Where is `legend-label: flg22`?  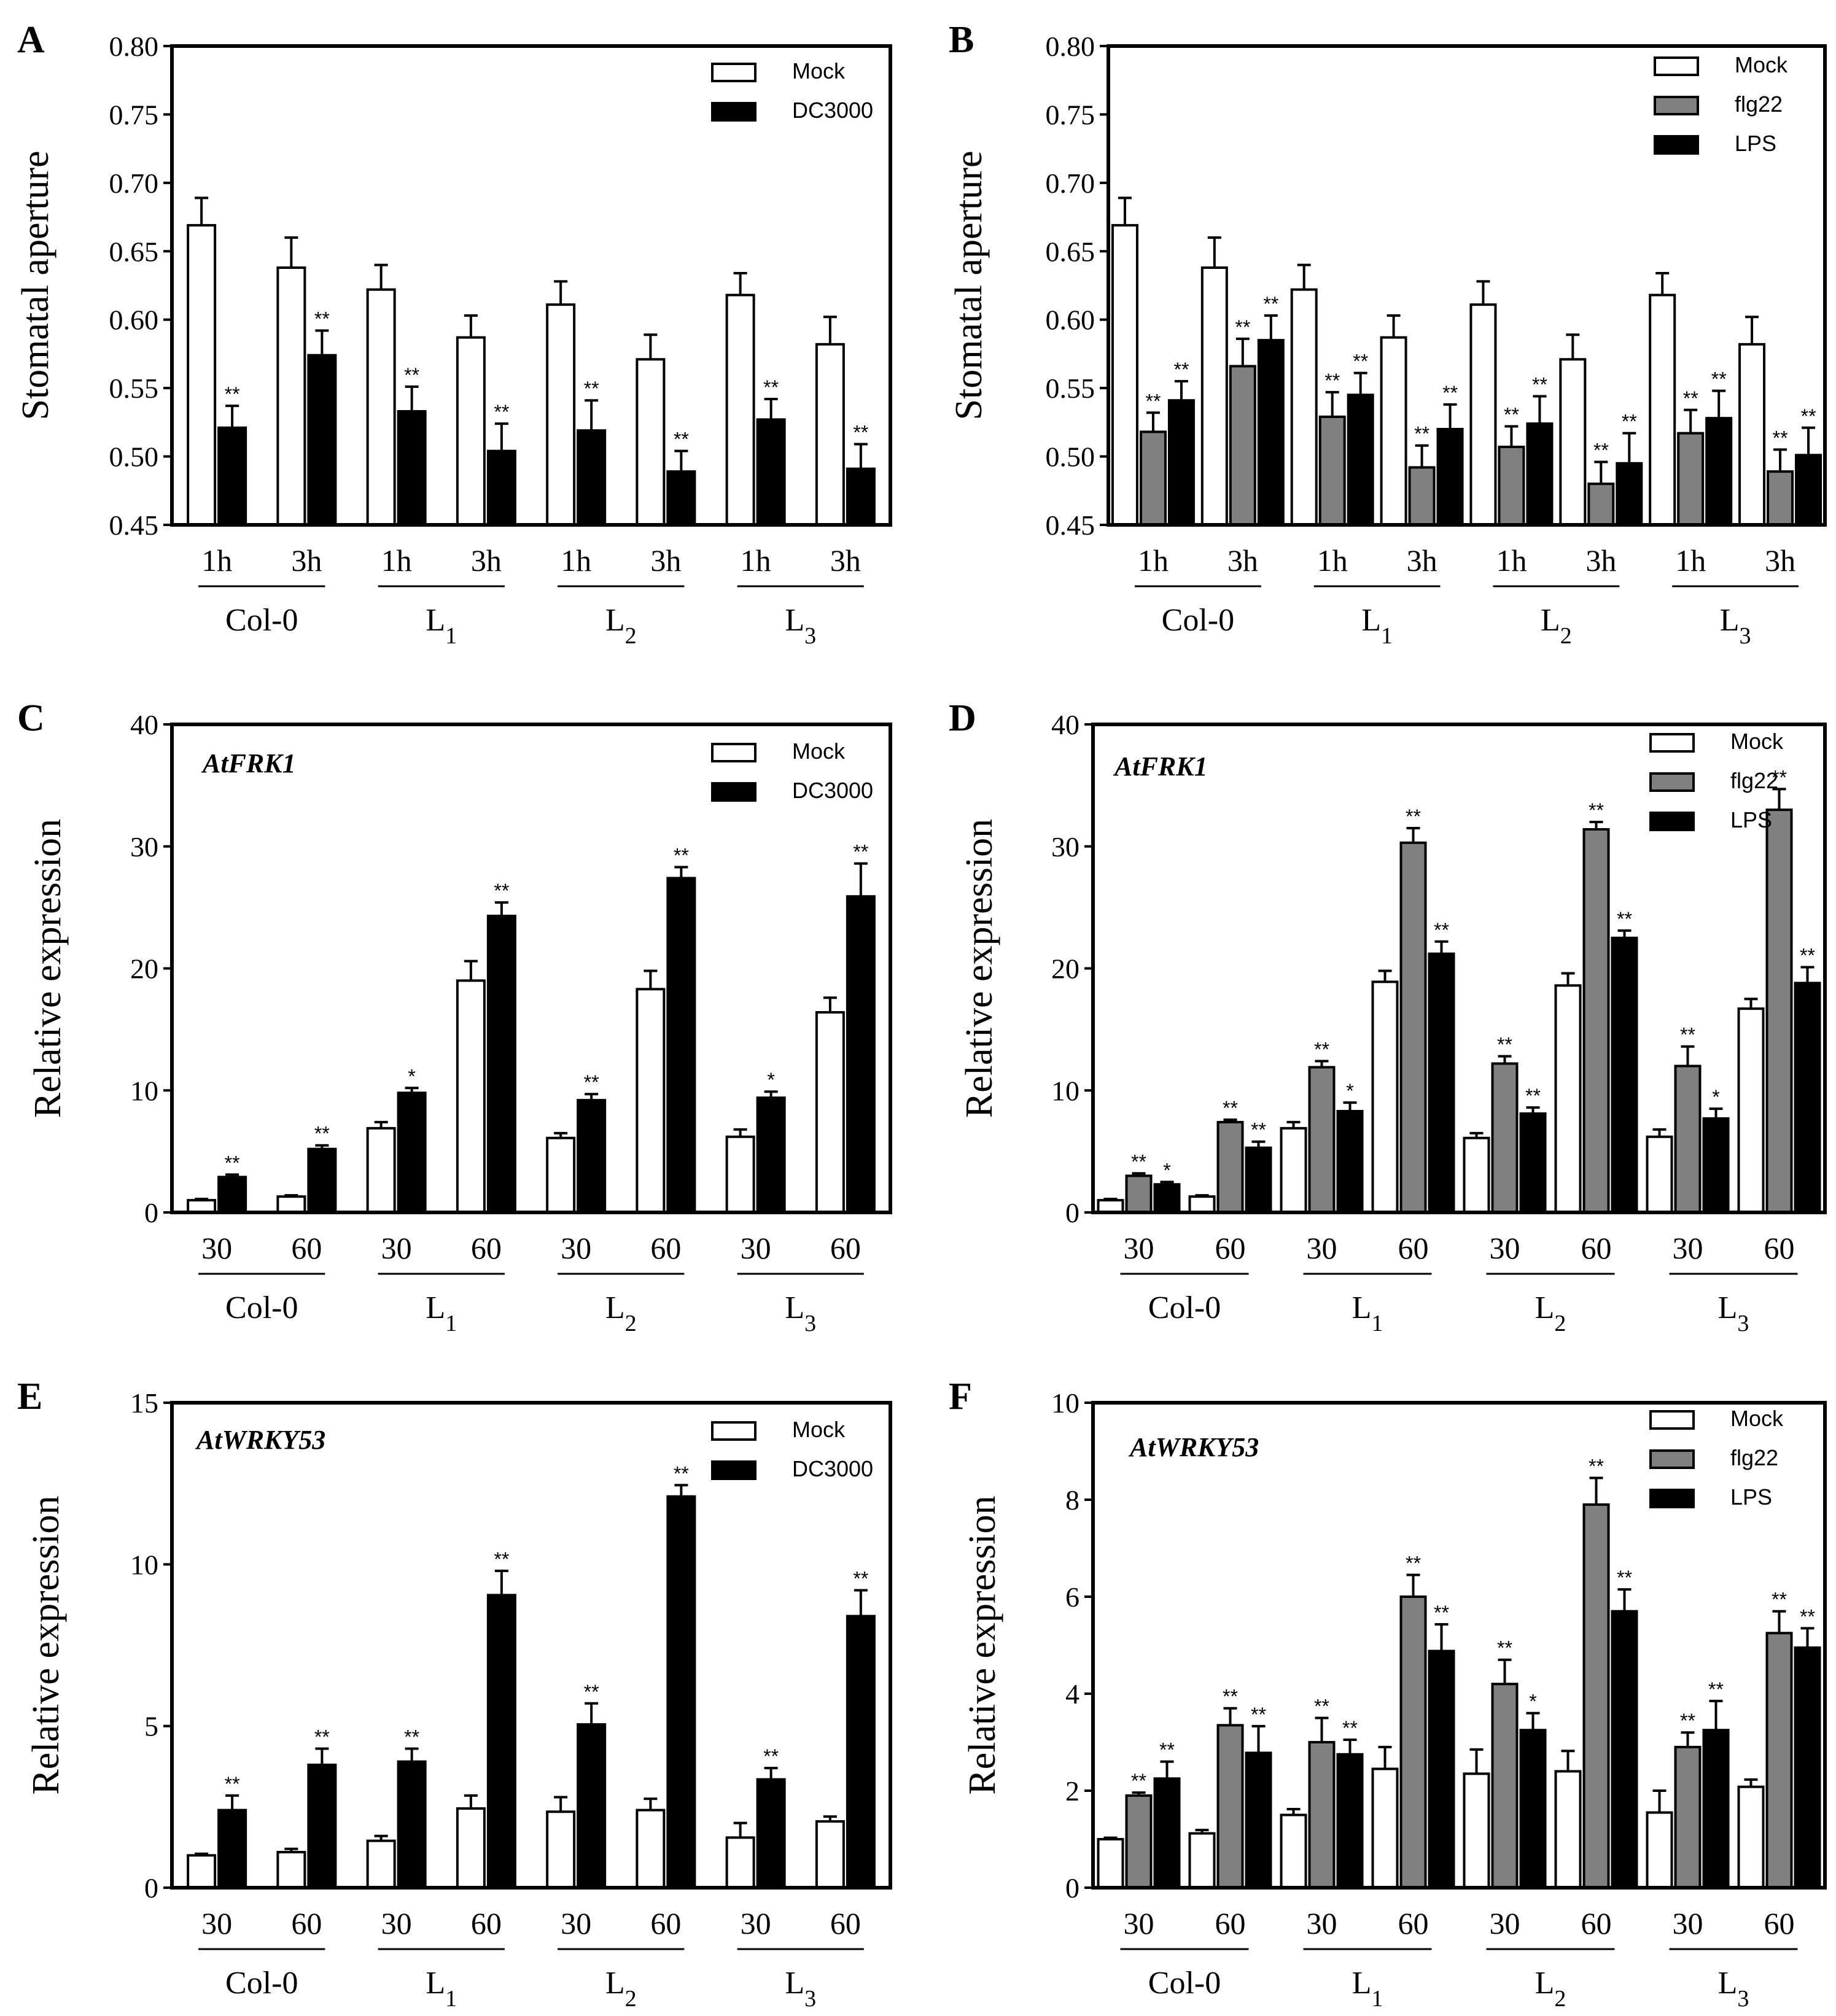 legend-label: flg22 is located at coordinates (1759, 104).